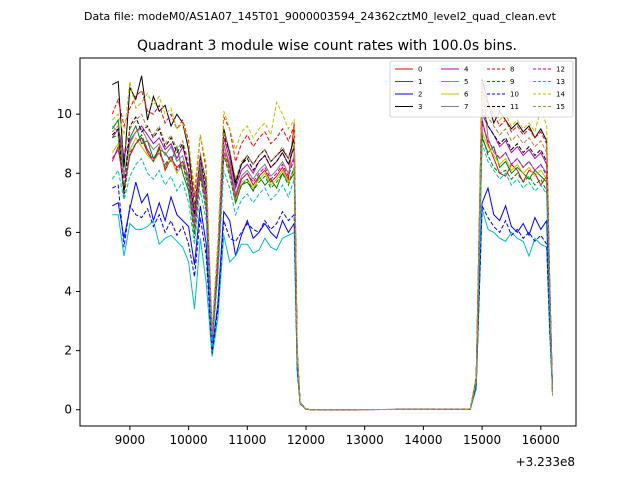 The image size is (640, 480). What do you see at coordinates (560, 82) in the screenshot?
I see `legend-label-13: 13` at bounding box center [560, 82].